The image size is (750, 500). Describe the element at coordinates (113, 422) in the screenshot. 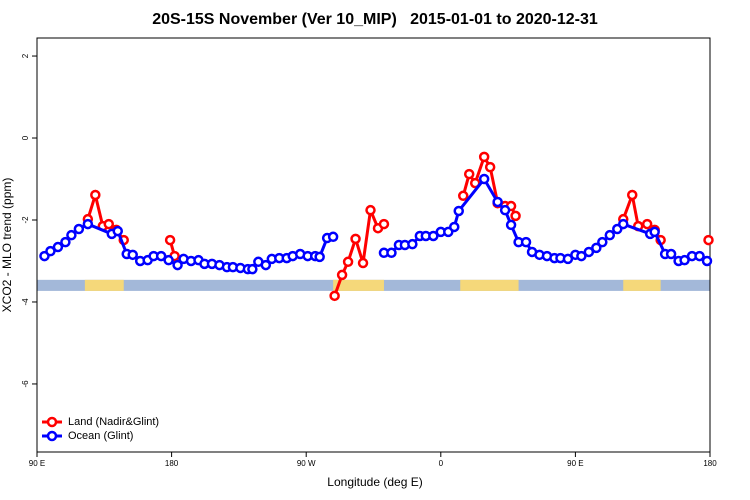

I see `legend-label: Land (Nadir&Glint)` at that location.